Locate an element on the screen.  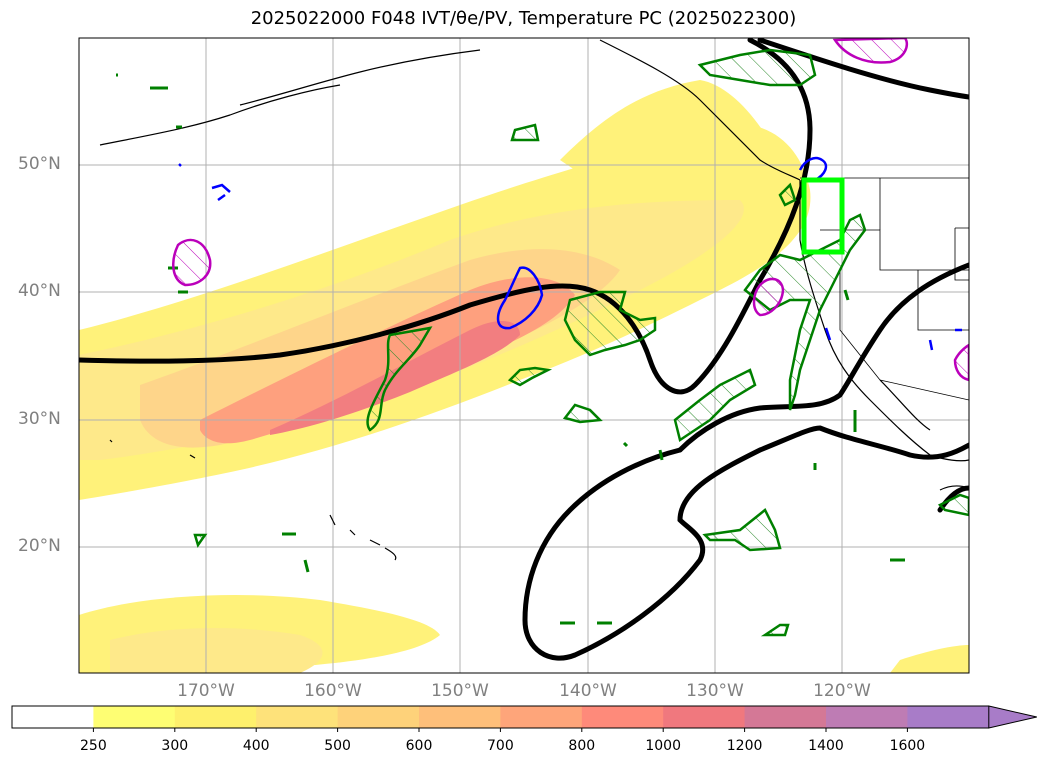
lat-label-20n: 20°N is located at coordinates (39, 546).